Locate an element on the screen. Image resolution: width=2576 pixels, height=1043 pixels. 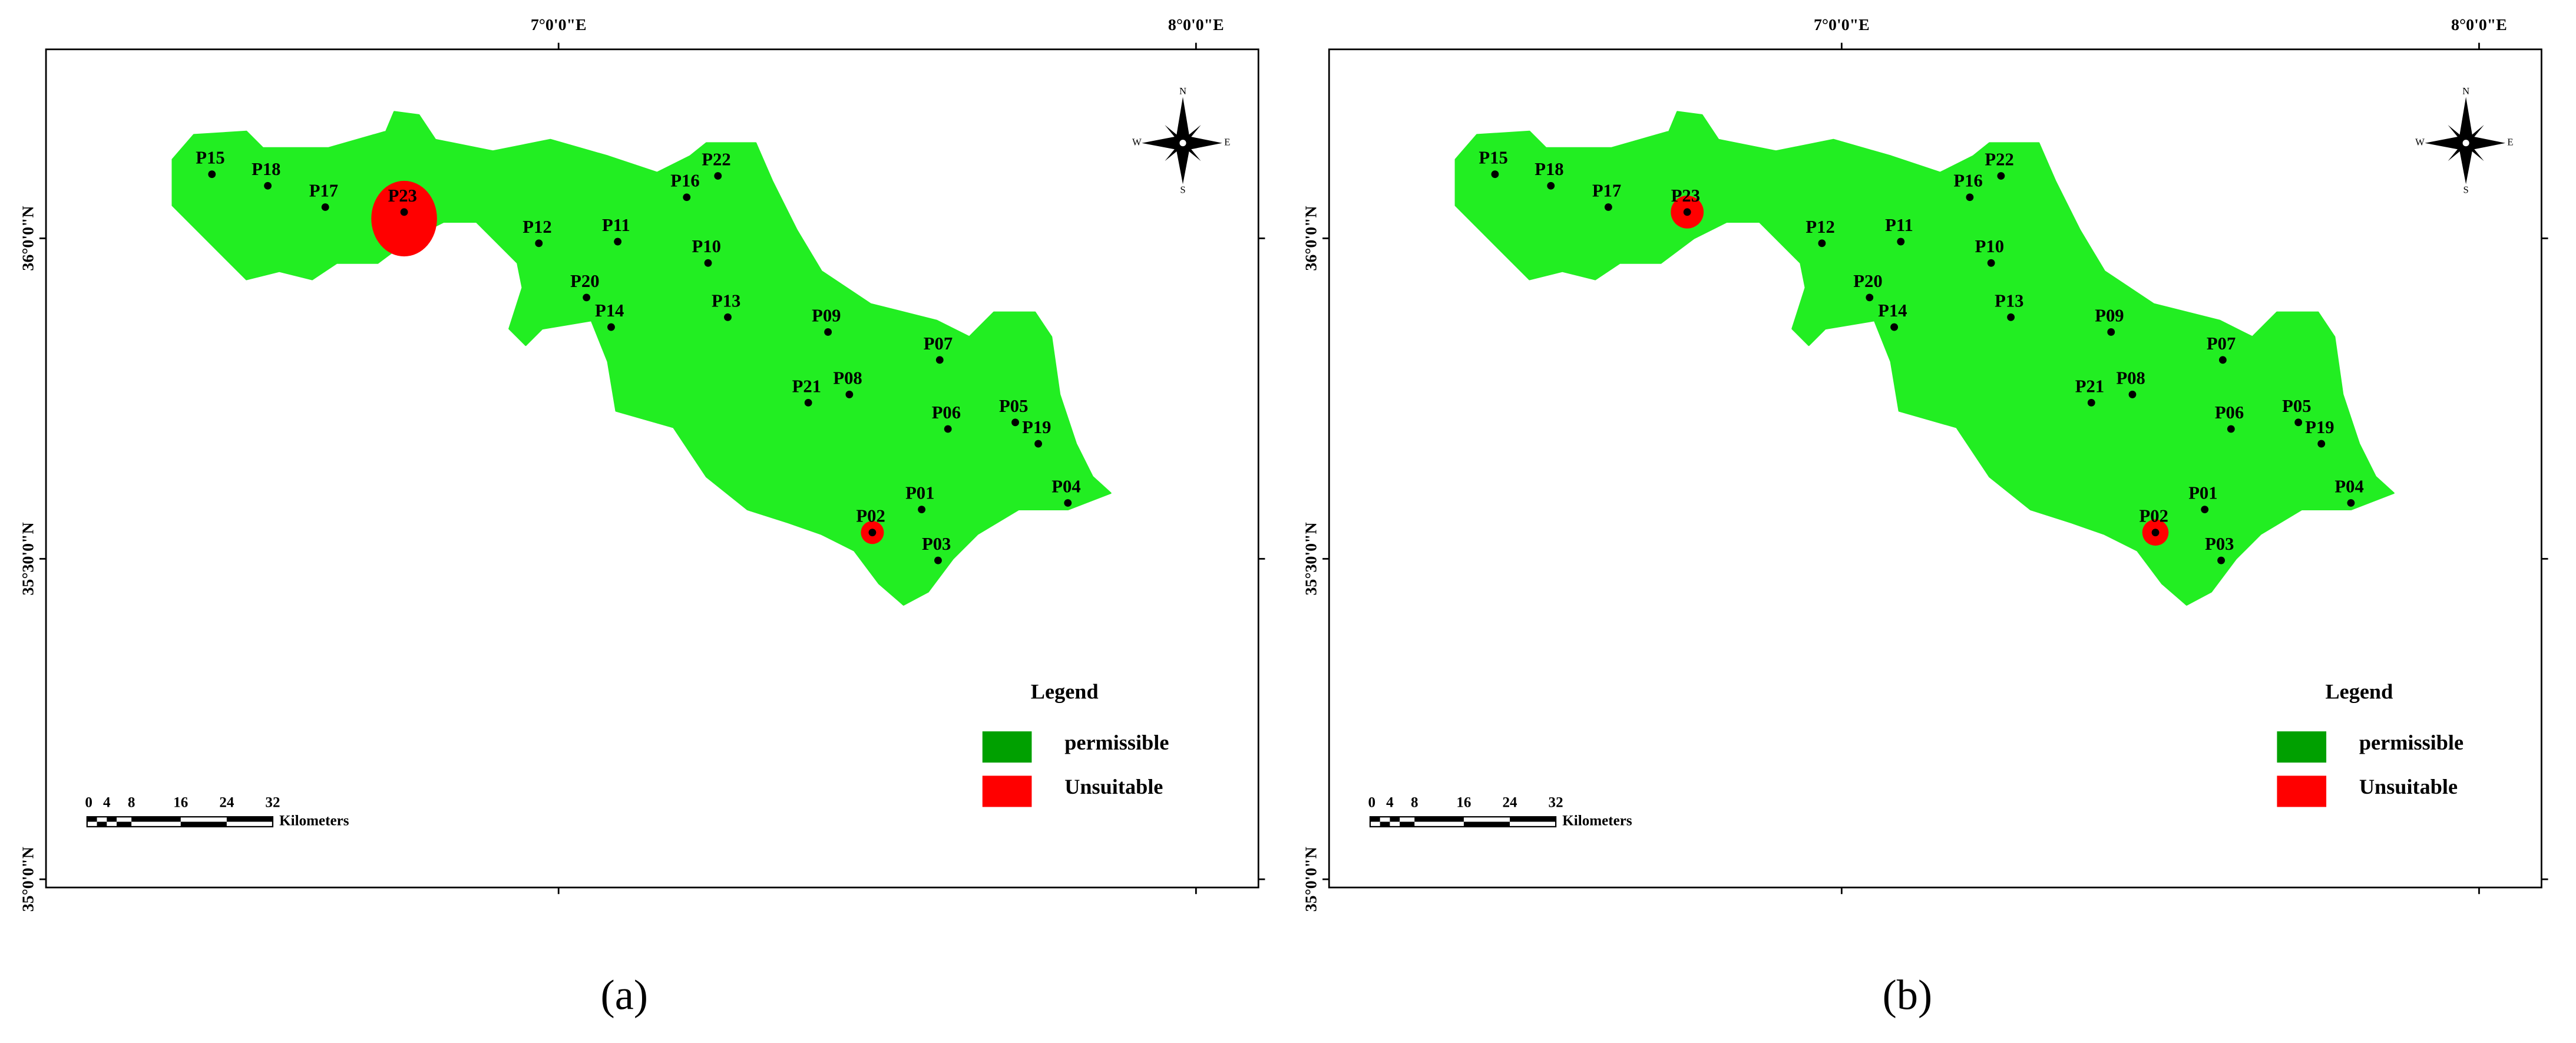
point-label: P04 is located at coordinates (2348, 486).